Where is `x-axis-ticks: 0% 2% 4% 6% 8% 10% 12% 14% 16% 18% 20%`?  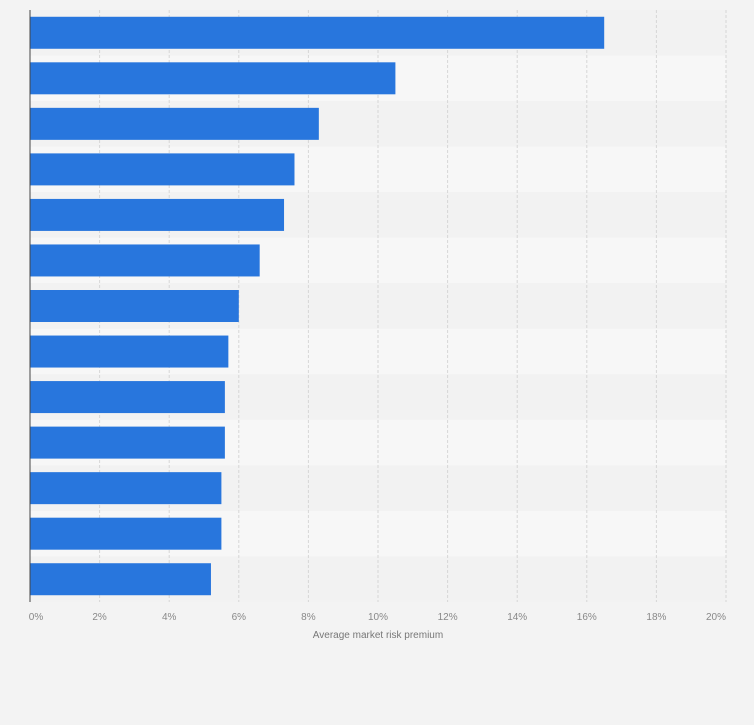
x-axis-ticks: 0% 2% 4% 6% 8% 10% 12% 14% 16% 18% 20% is located at coordinates (377, 617).